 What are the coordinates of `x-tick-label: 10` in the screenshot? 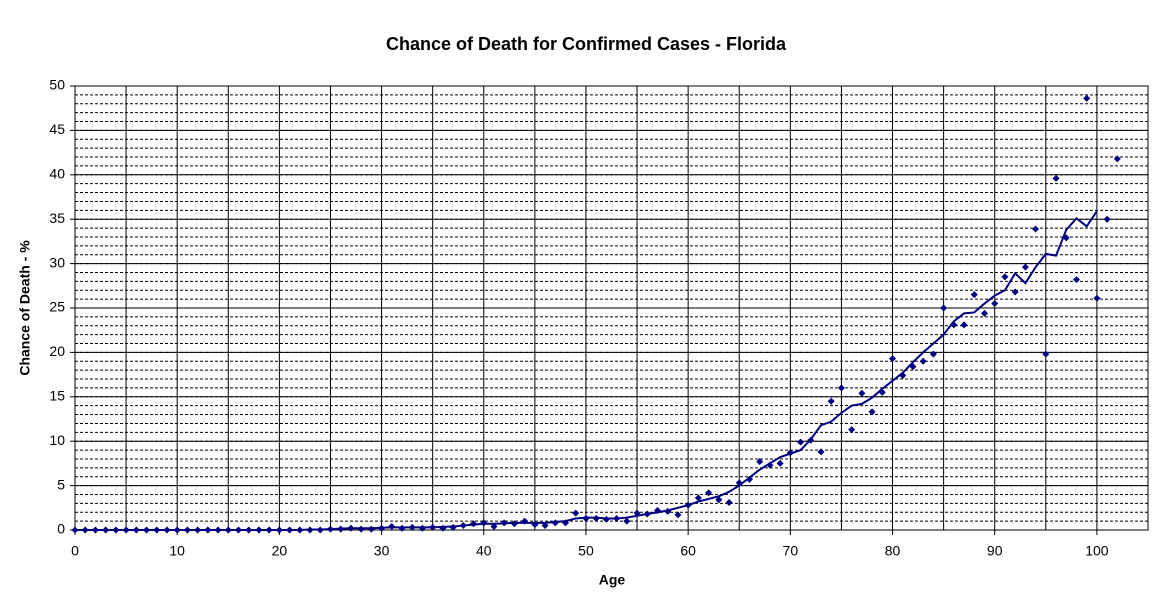 It's located at (177, 551).